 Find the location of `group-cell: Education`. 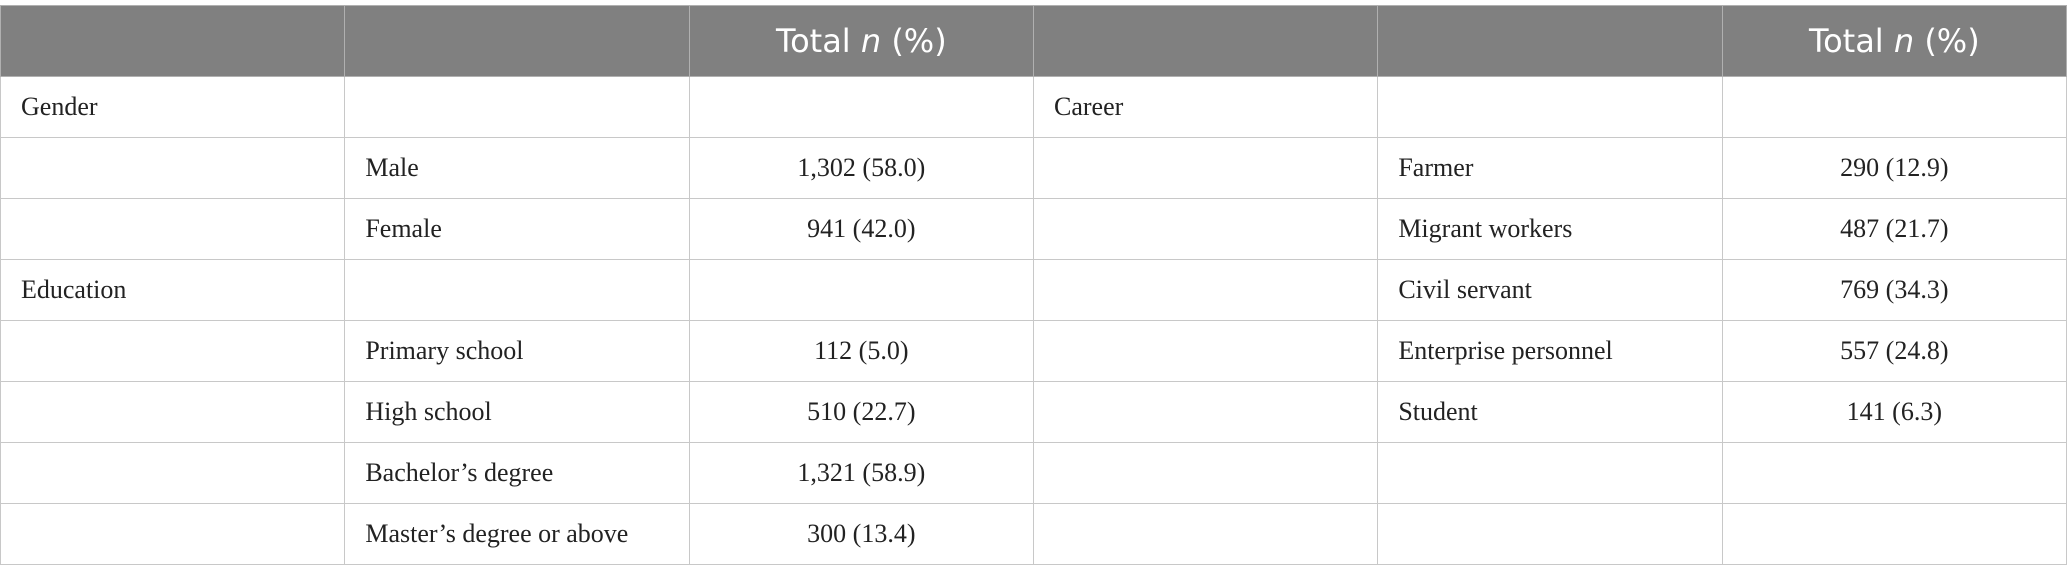

group-cell: Education is located at coordinates (173, 290).